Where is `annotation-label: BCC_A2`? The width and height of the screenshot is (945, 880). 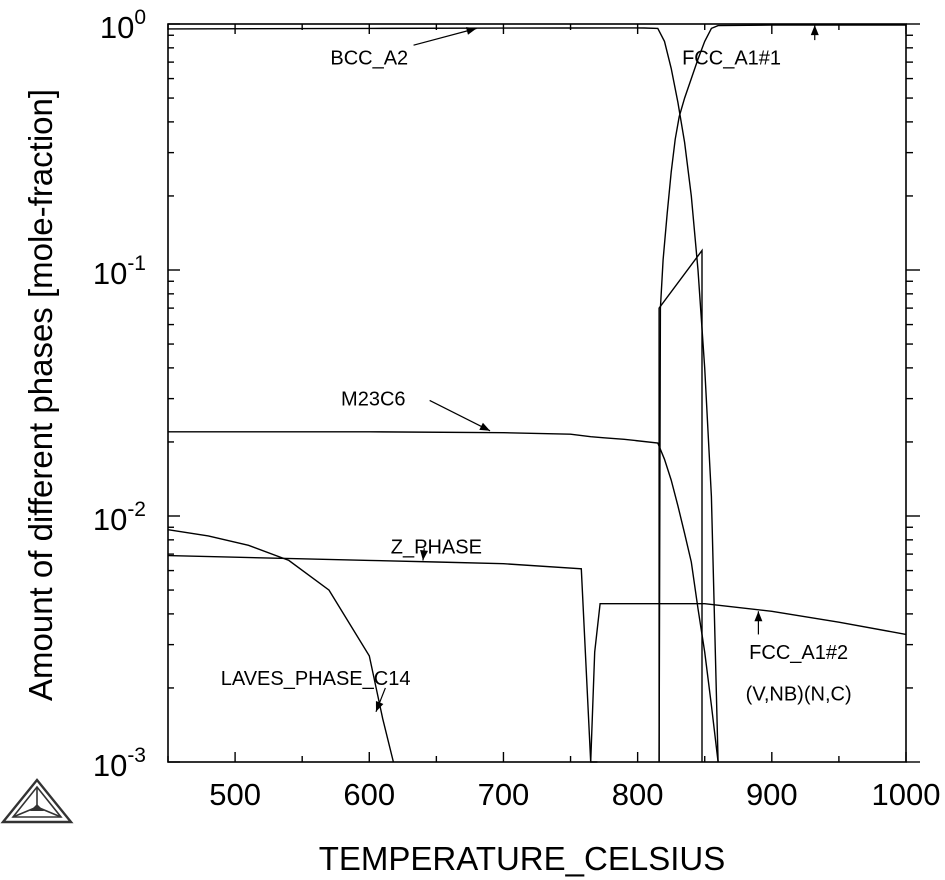
annotation-label: BCC_A2 is located at coordinates (369, 59).